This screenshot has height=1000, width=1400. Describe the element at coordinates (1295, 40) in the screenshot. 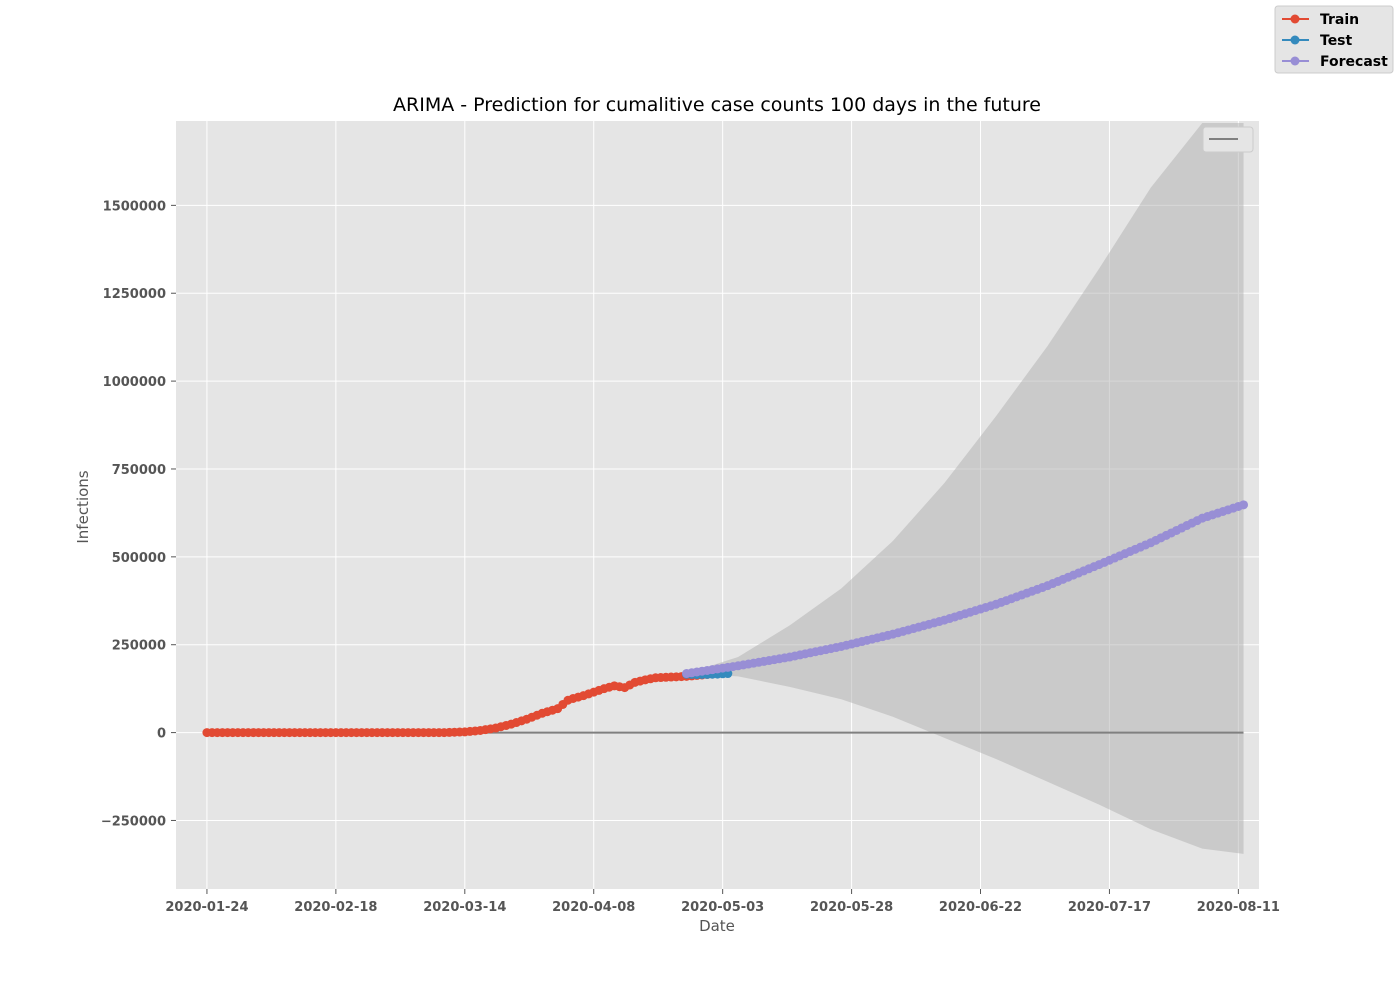

I see `legend-test-marker` at that location.